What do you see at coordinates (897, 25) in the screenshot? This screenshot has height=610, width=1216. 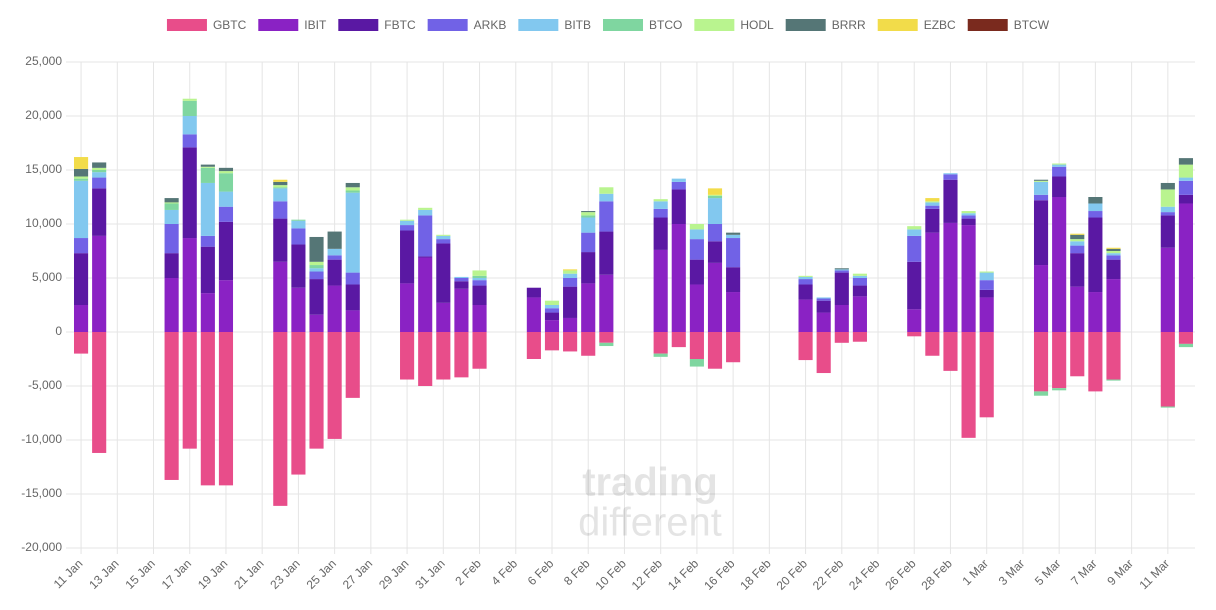 I see `legend-swatch` at bounding box center [897, 25].